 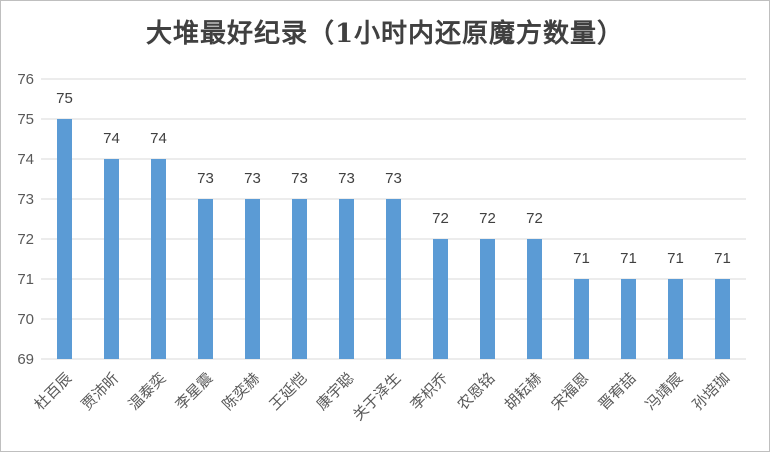 I want to click on y-tick-label: 72, so click(x=25, y=239).